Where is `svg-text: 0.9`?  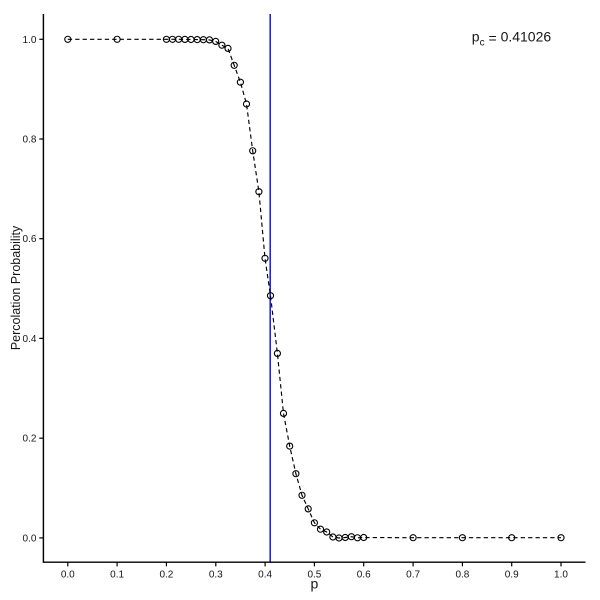 svg-text: 0.9 is located at coordinates (512, 575).